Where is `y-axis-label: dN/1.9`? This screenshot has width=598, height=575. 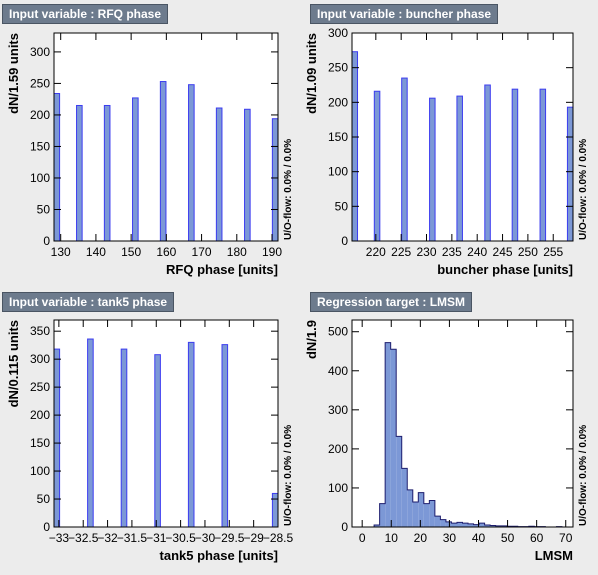
y-axis-label: dN/1.9 is located at coordinates (311, 339).